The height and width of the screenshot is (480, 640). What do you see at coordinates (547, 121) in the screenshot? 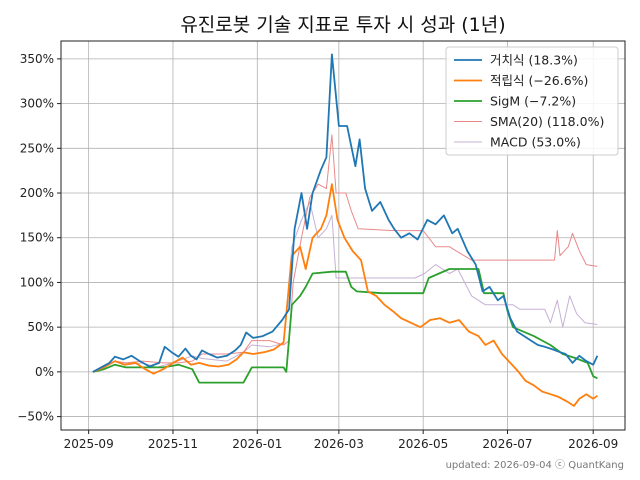
I see `legend-label-3: SMA(20) (118.0%)` at bounding box center [547, 121].